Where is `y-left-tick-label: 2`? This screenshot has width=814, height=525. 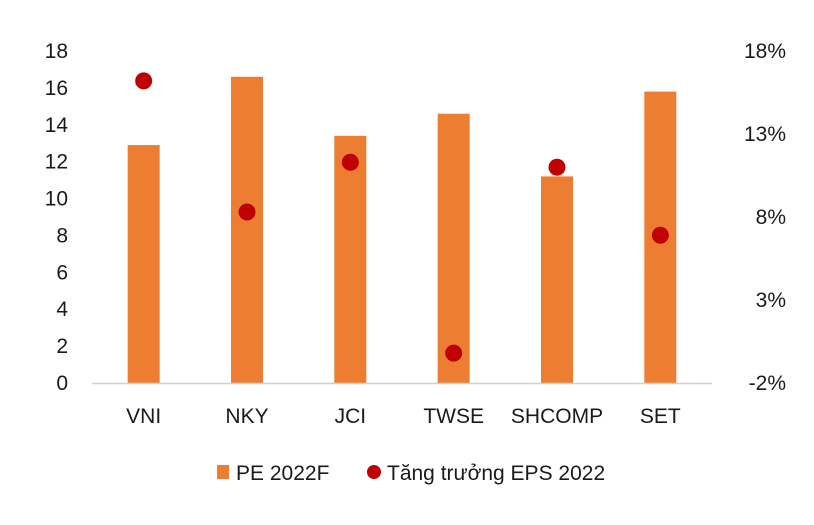 y-left-tick-label: 2 is located at coordinates (62, 346).